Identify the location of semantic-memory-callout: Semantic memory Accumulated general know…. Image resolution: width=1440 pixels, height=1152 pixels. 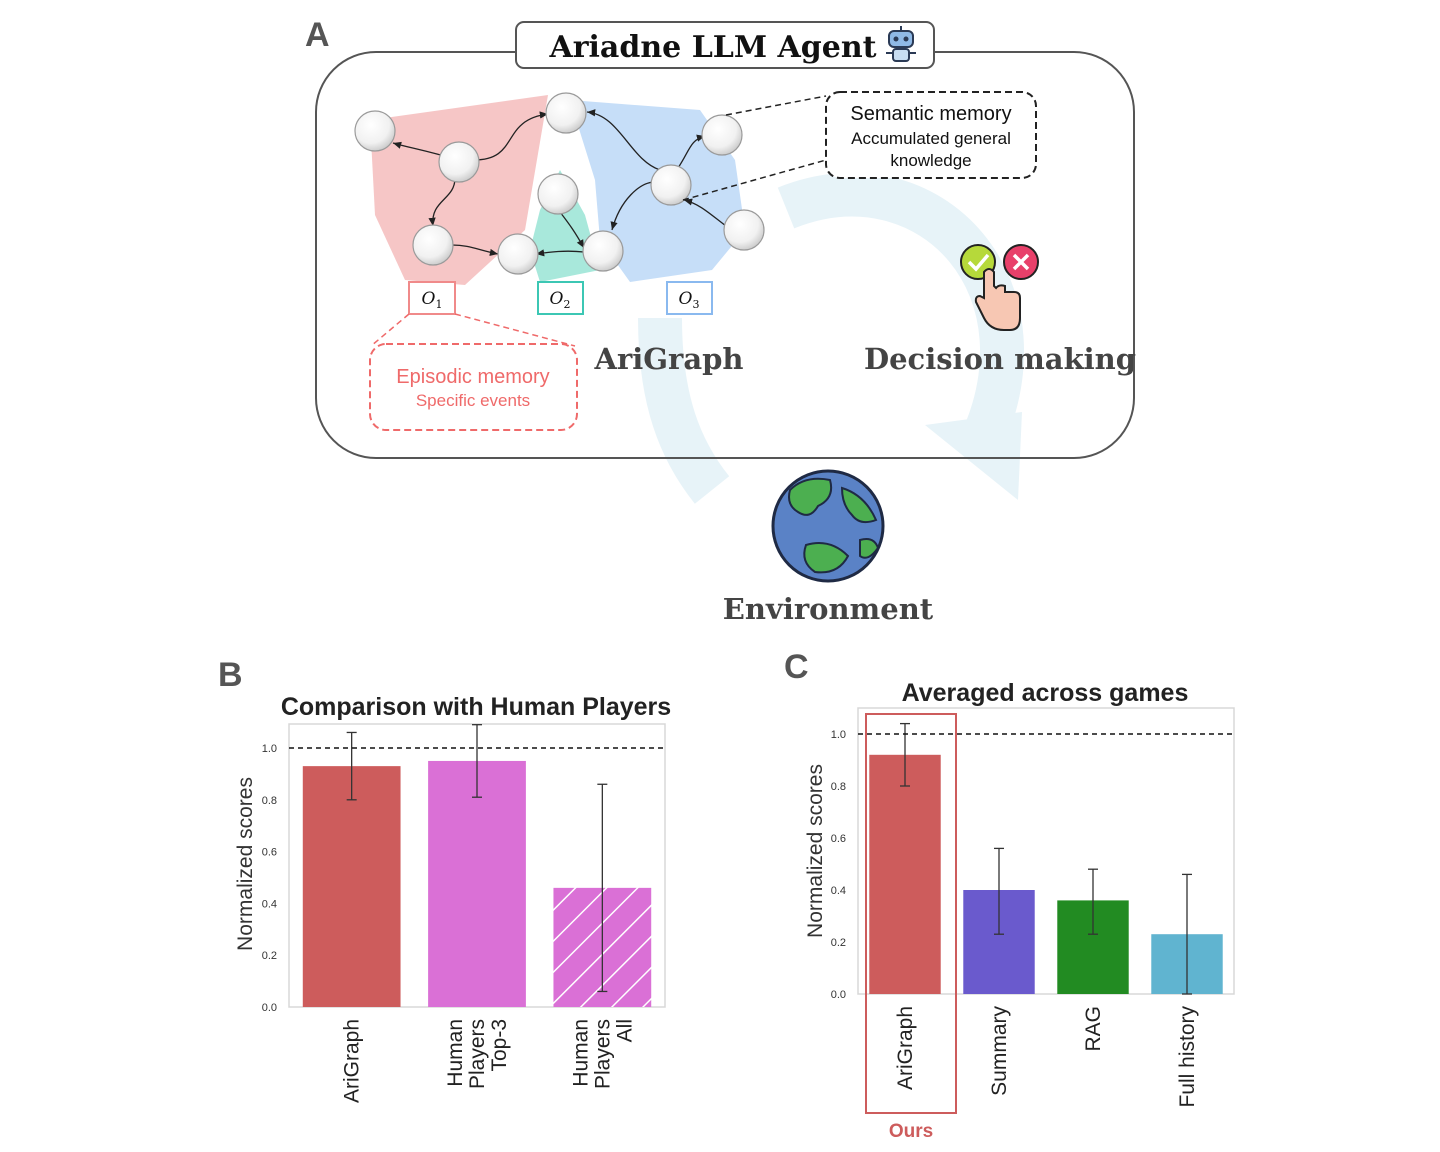
(859, 146).